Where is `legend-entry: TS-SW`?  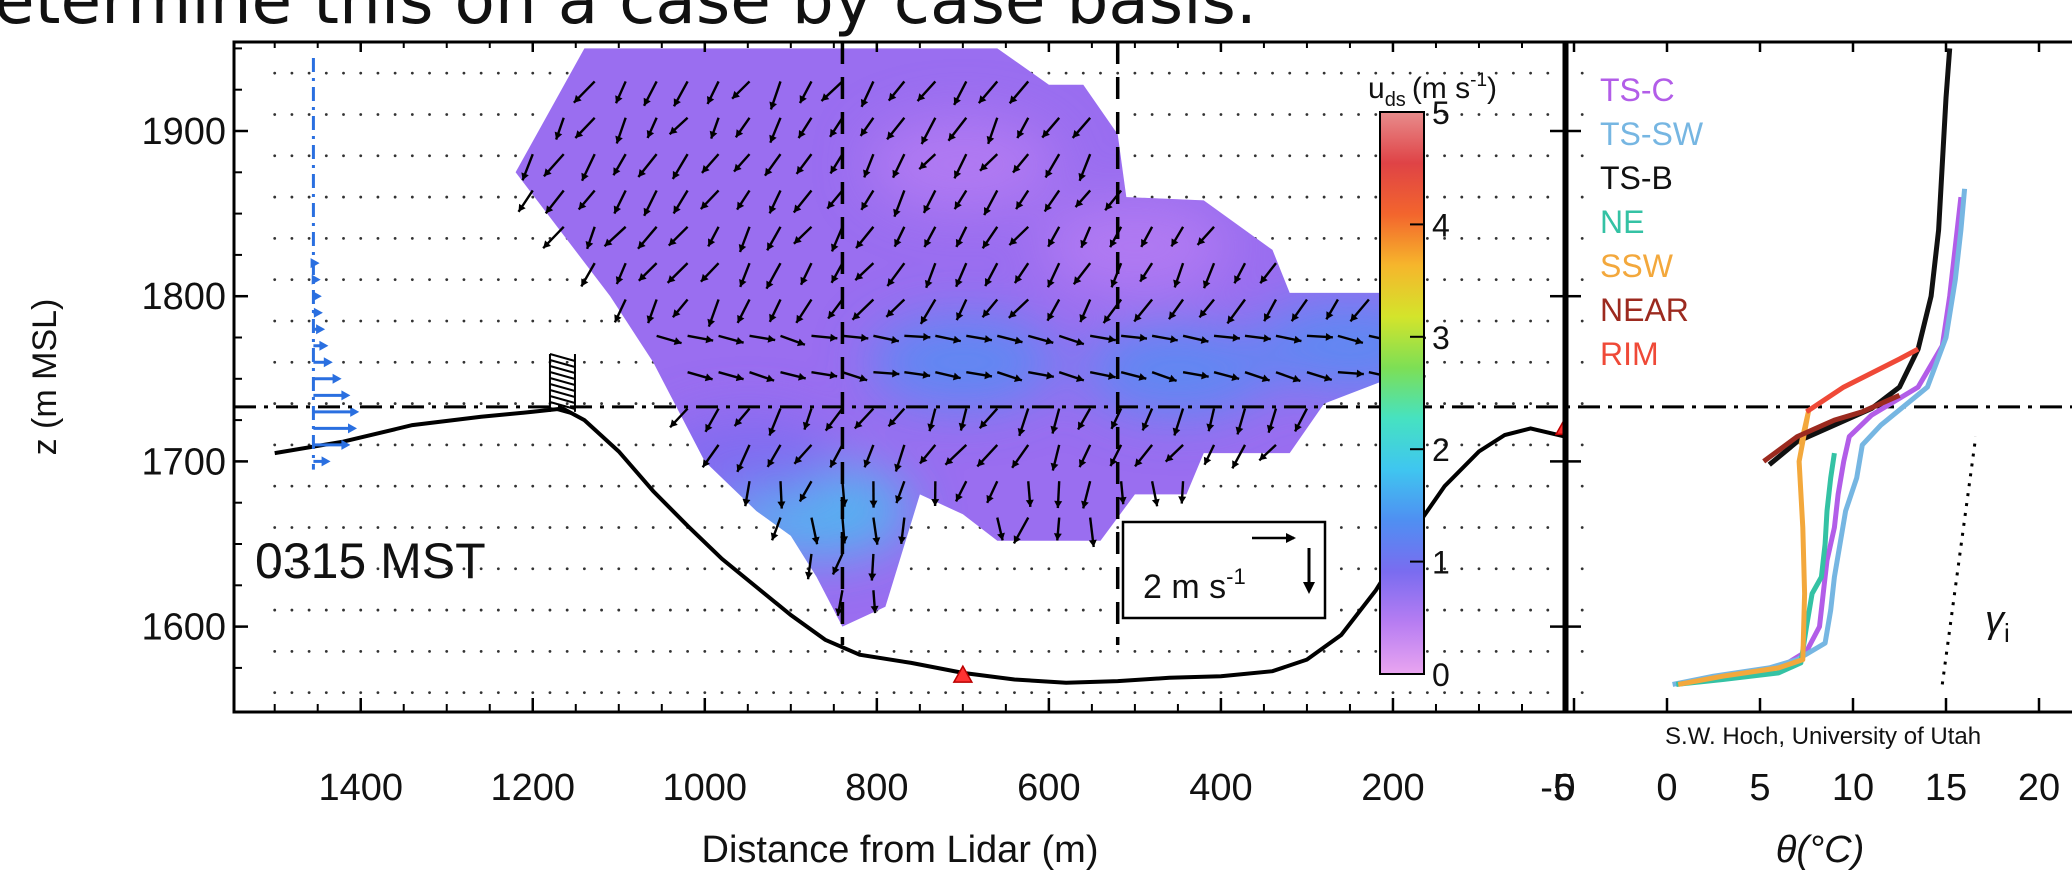
legend-entry: TS-SW is located at coordinates (1652, 134).